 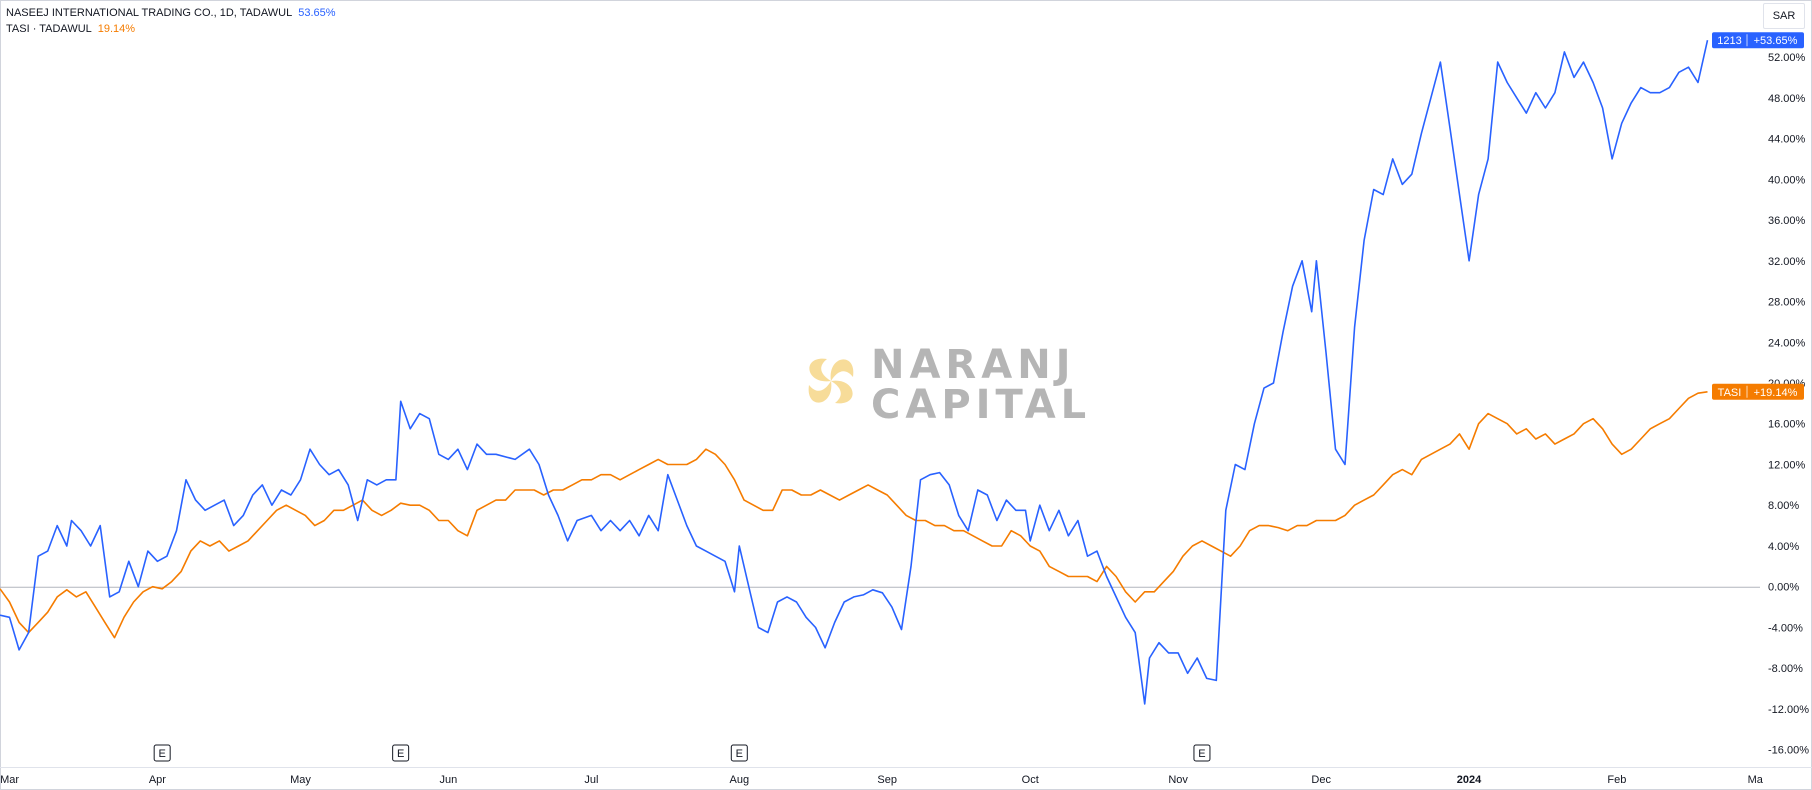 I want to click on badge-value: +53.65%, so click(x=1776, y=41).